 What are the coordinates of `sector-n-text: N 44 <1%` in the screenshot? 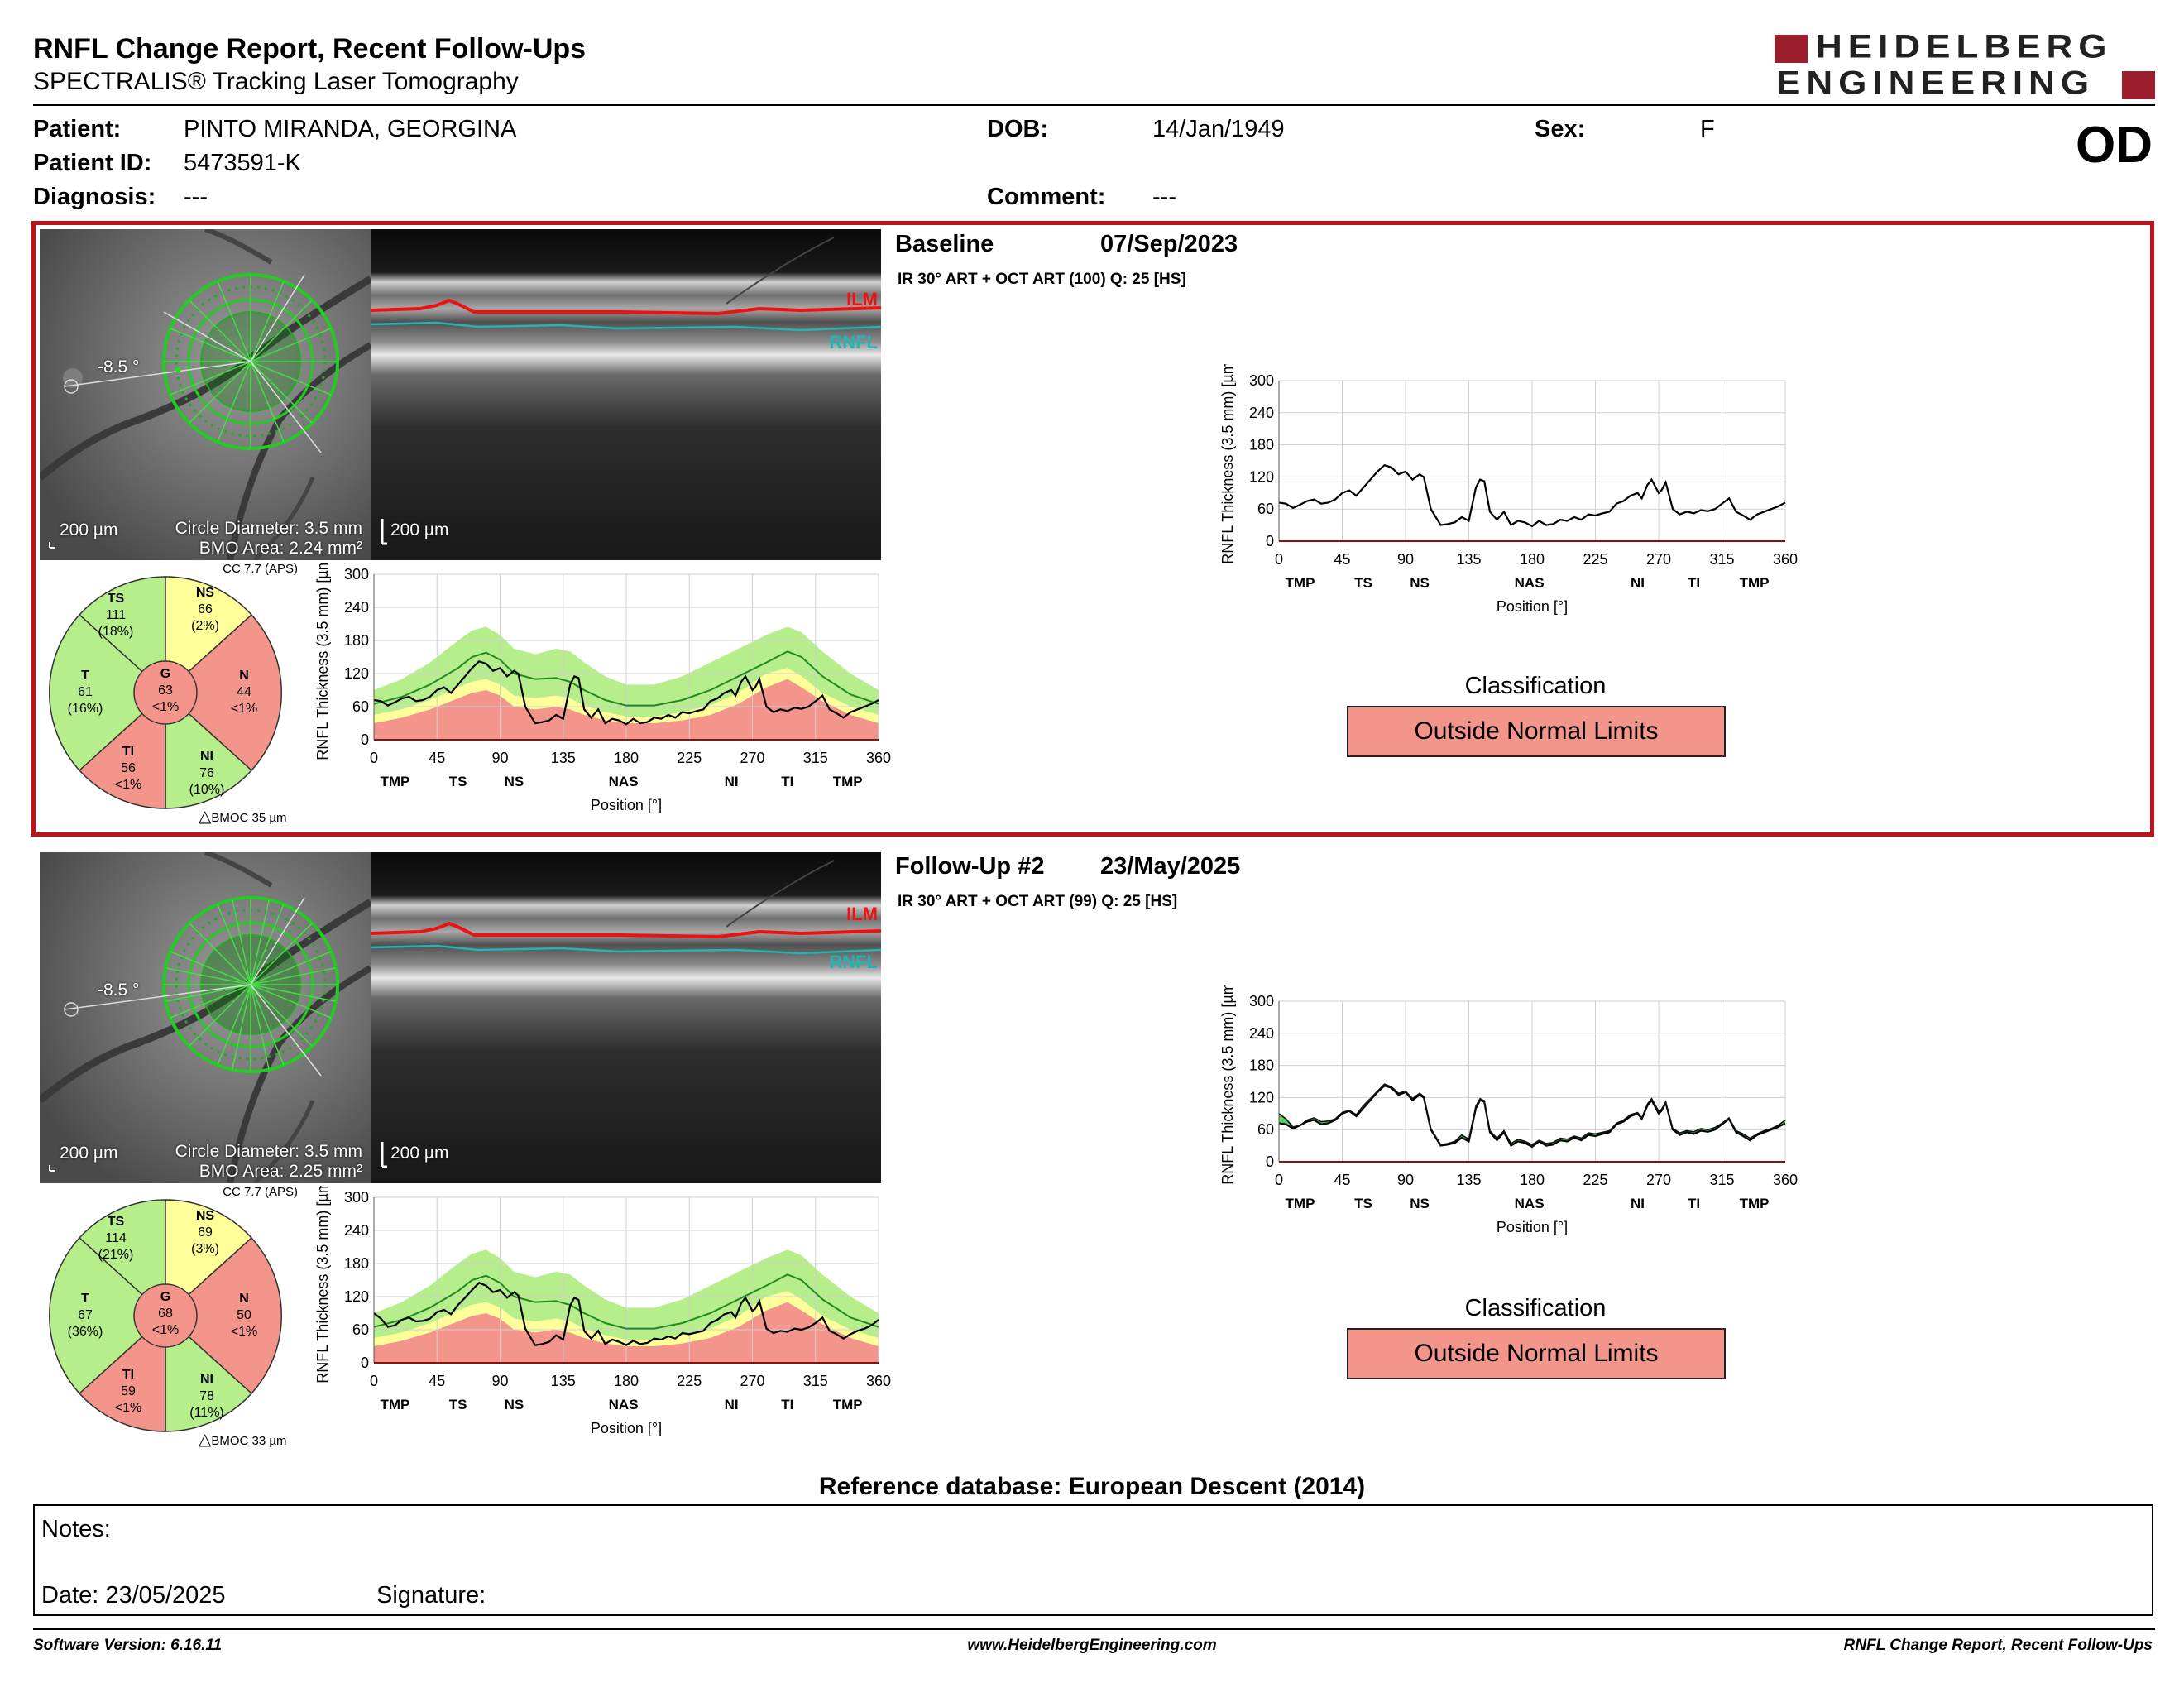 It's located at (244, 692).